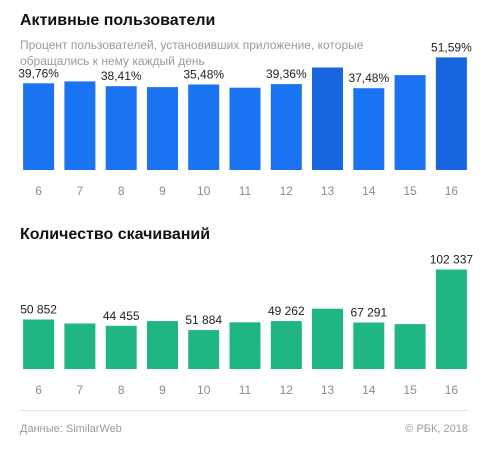 This screenshot has width=488, height=450. Describe the element at coordinates (452, 260) in the screenshot. I see `data-label-16: 102 337` at that location.